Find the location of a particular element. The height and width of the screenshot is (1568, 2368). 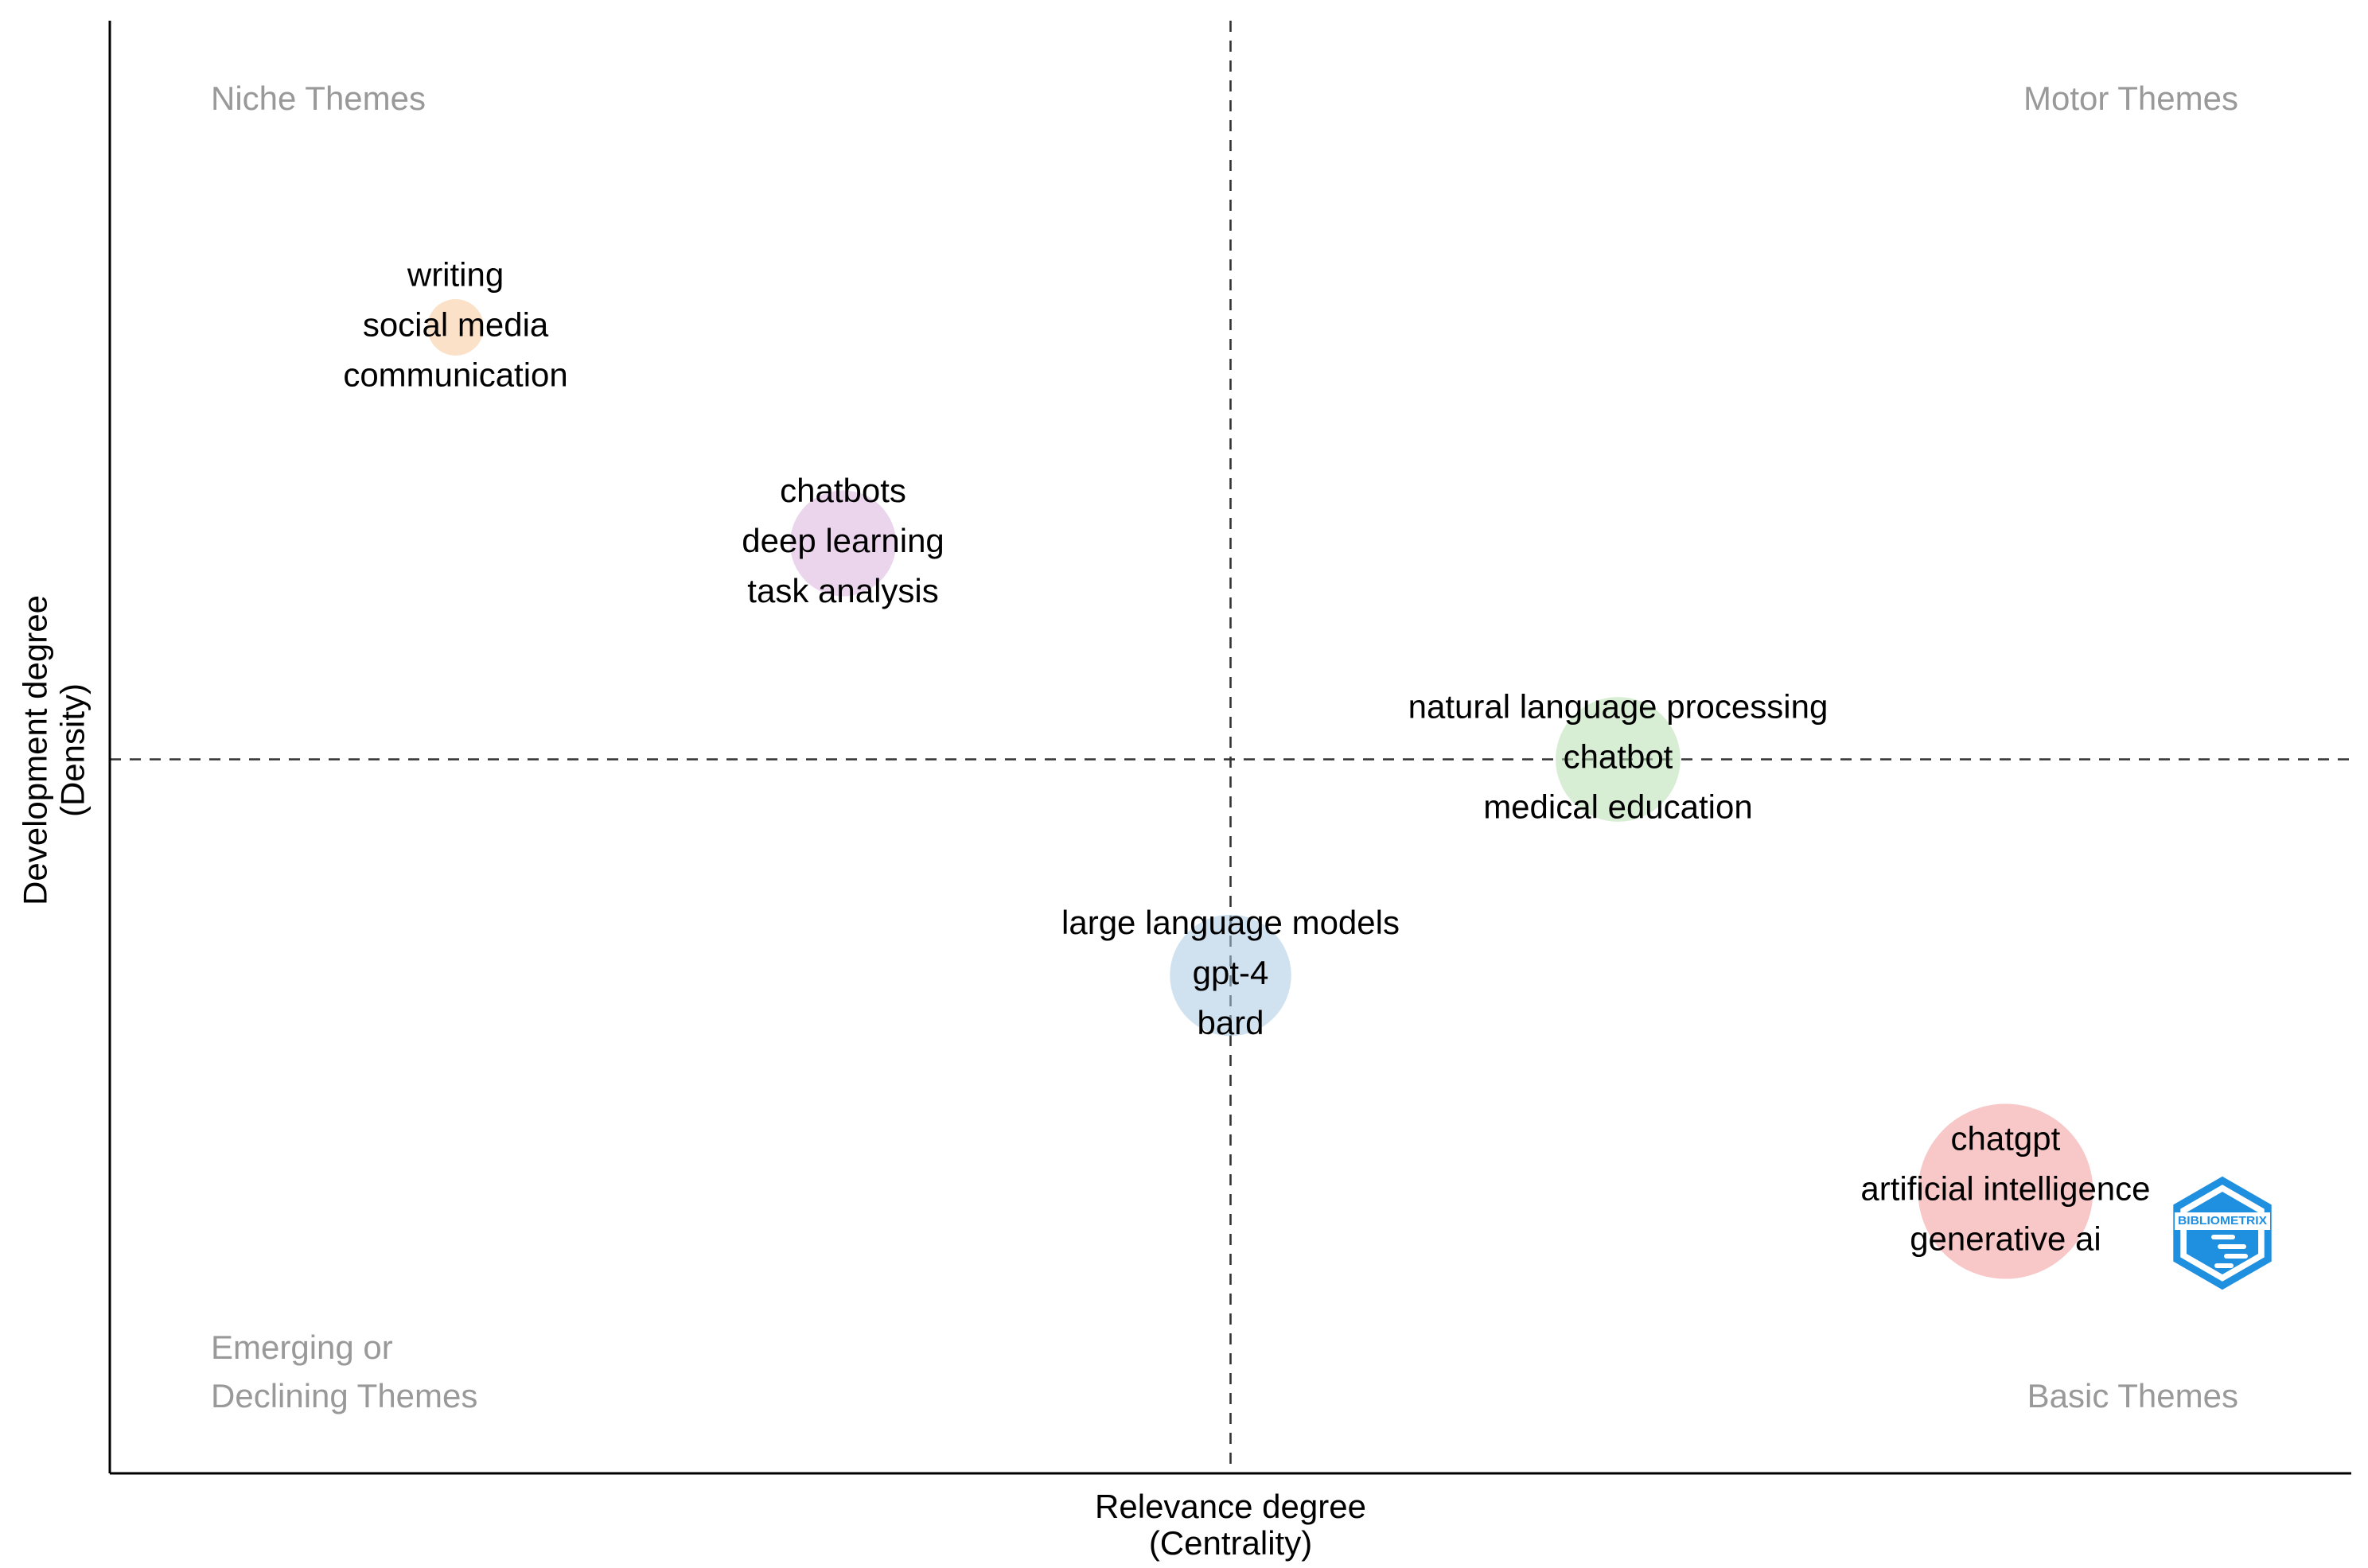

y-axis-title: Development degree is located at coordinates (35, 750).